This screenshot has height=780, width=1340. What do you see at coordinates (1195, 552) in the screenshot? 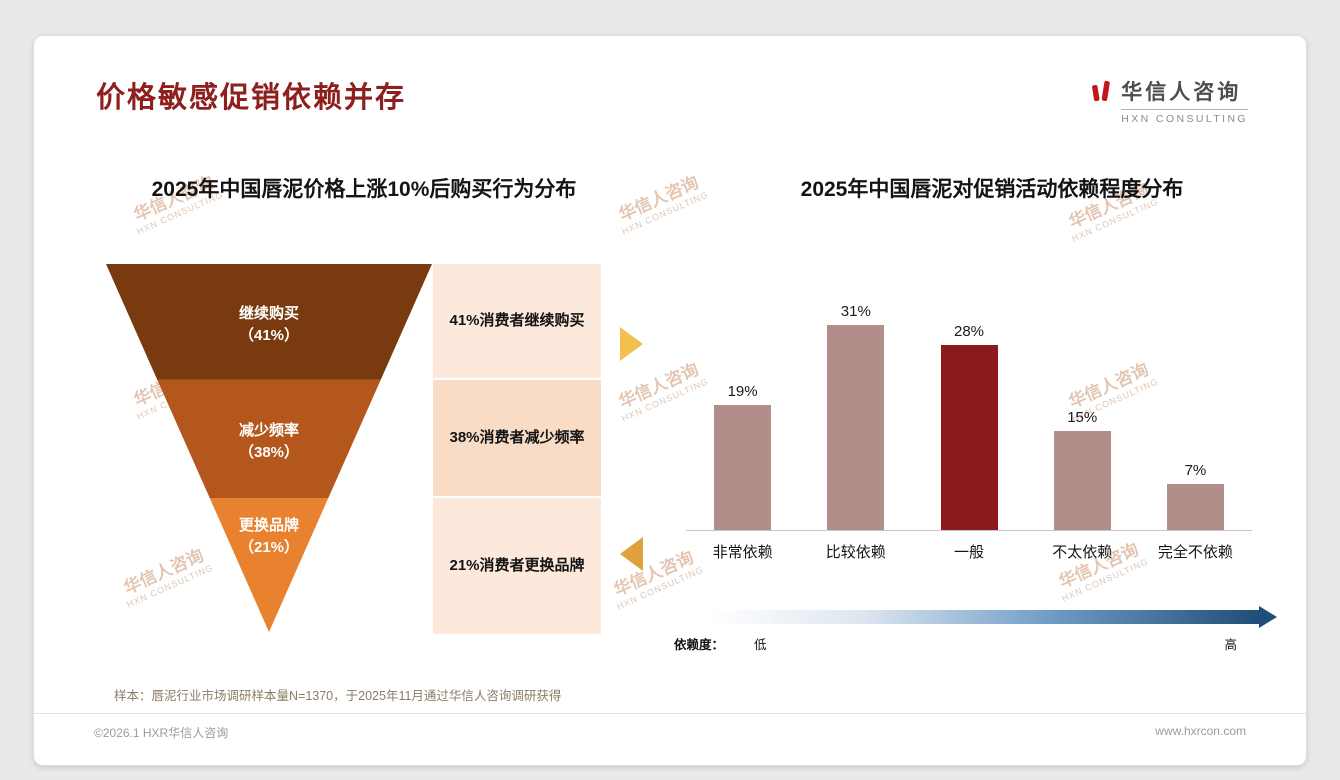
I see `bar-category-label: 完全不依赖` at bounding box center [1195, 552].